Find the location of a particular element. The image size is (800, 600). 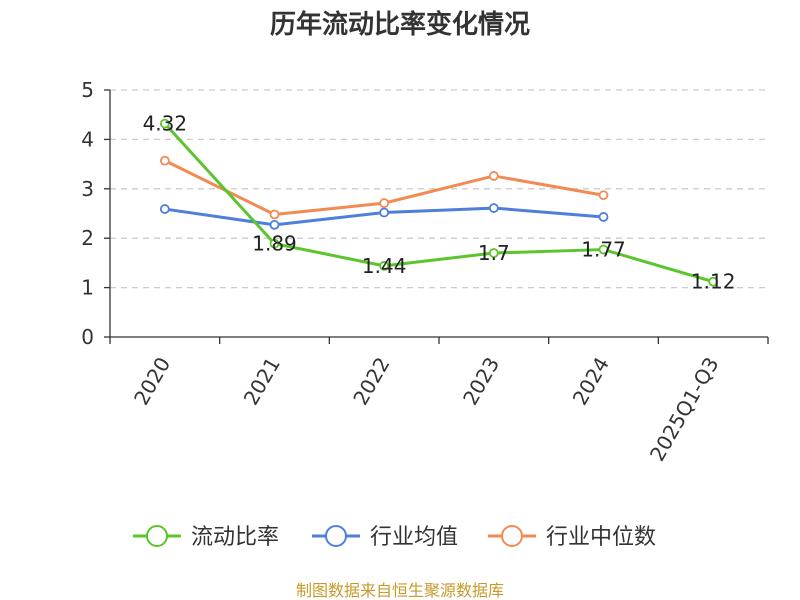

legend-item: 行业均值 is located at coordinates (385, 537).